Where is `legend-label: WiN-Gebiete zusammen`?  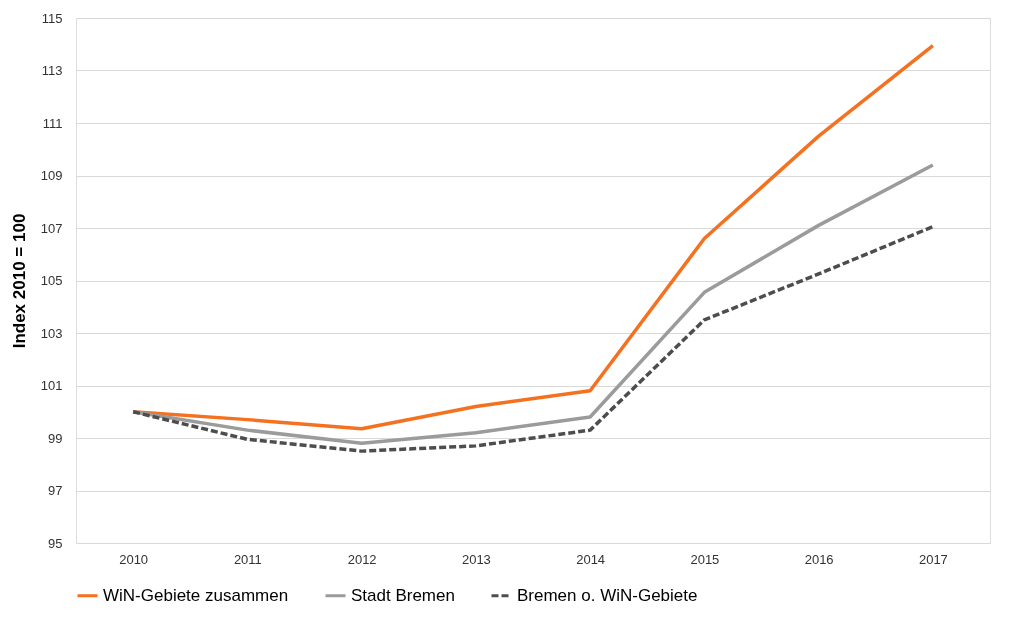
legend-label: WiN-Gebiete zusammen is located at coordinates (196, 595).